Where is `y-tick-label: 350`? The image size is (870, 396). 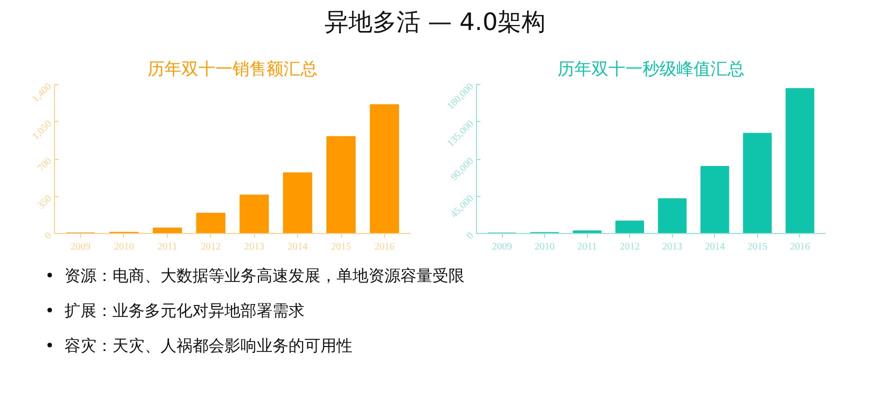
y-tick-label: 350 is located at coordinates (45, 202).